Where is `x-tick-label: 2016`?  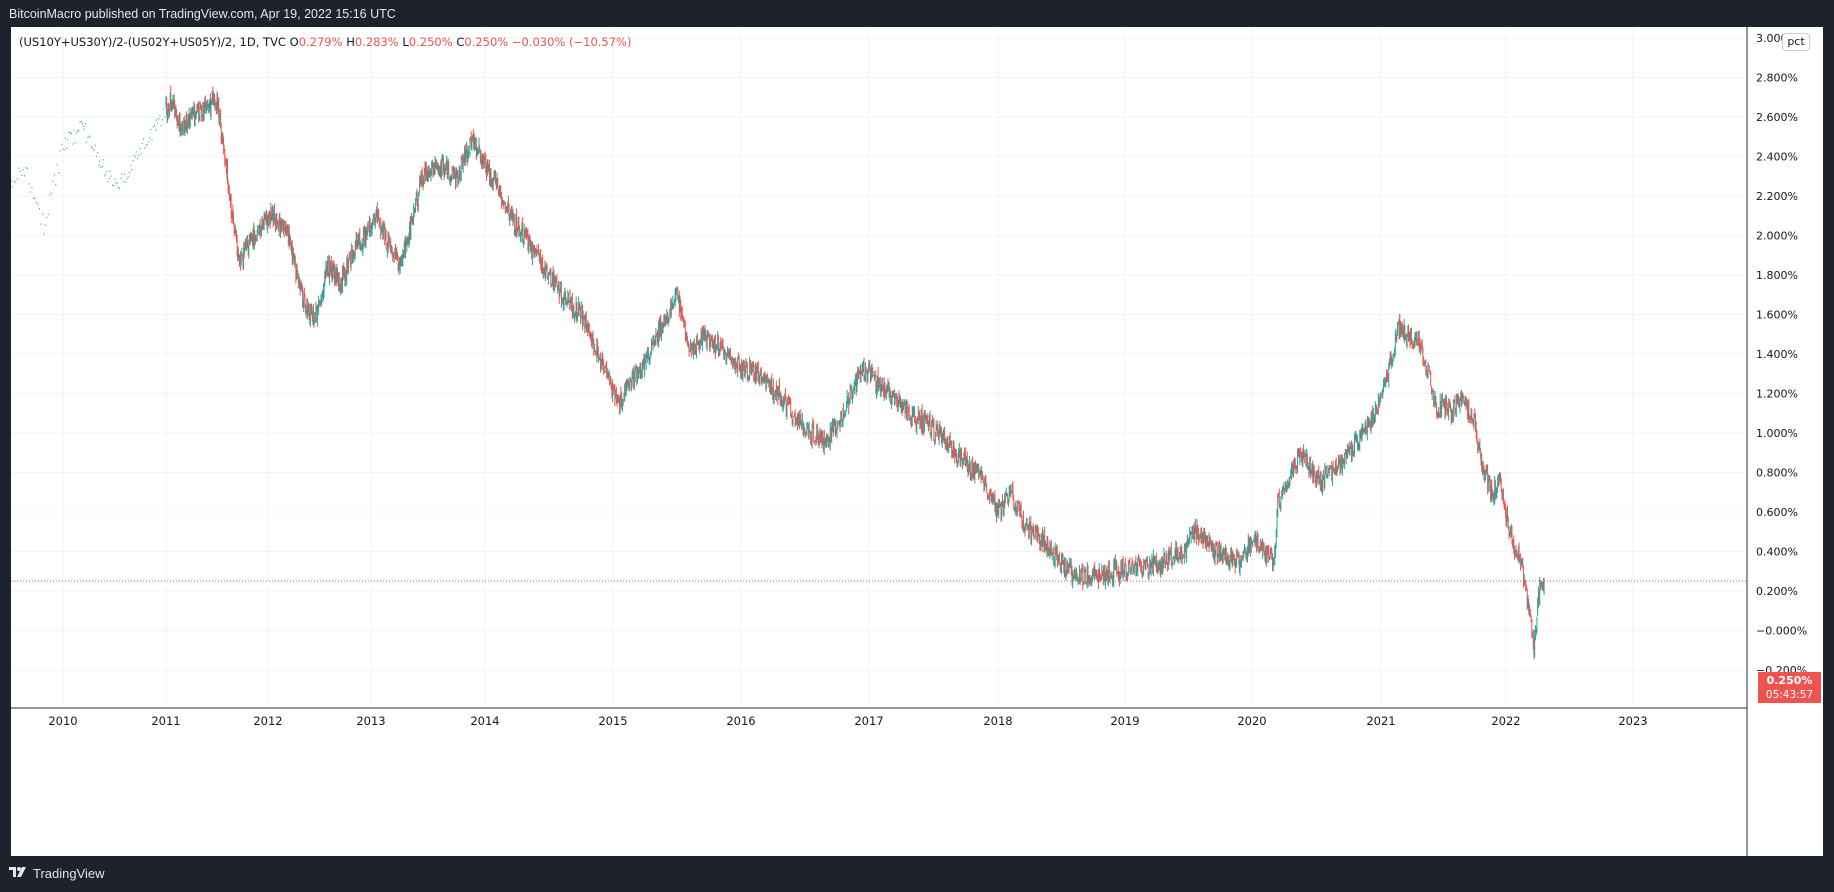
x-tick-label: 2016 is located at coordinates (740, 721).